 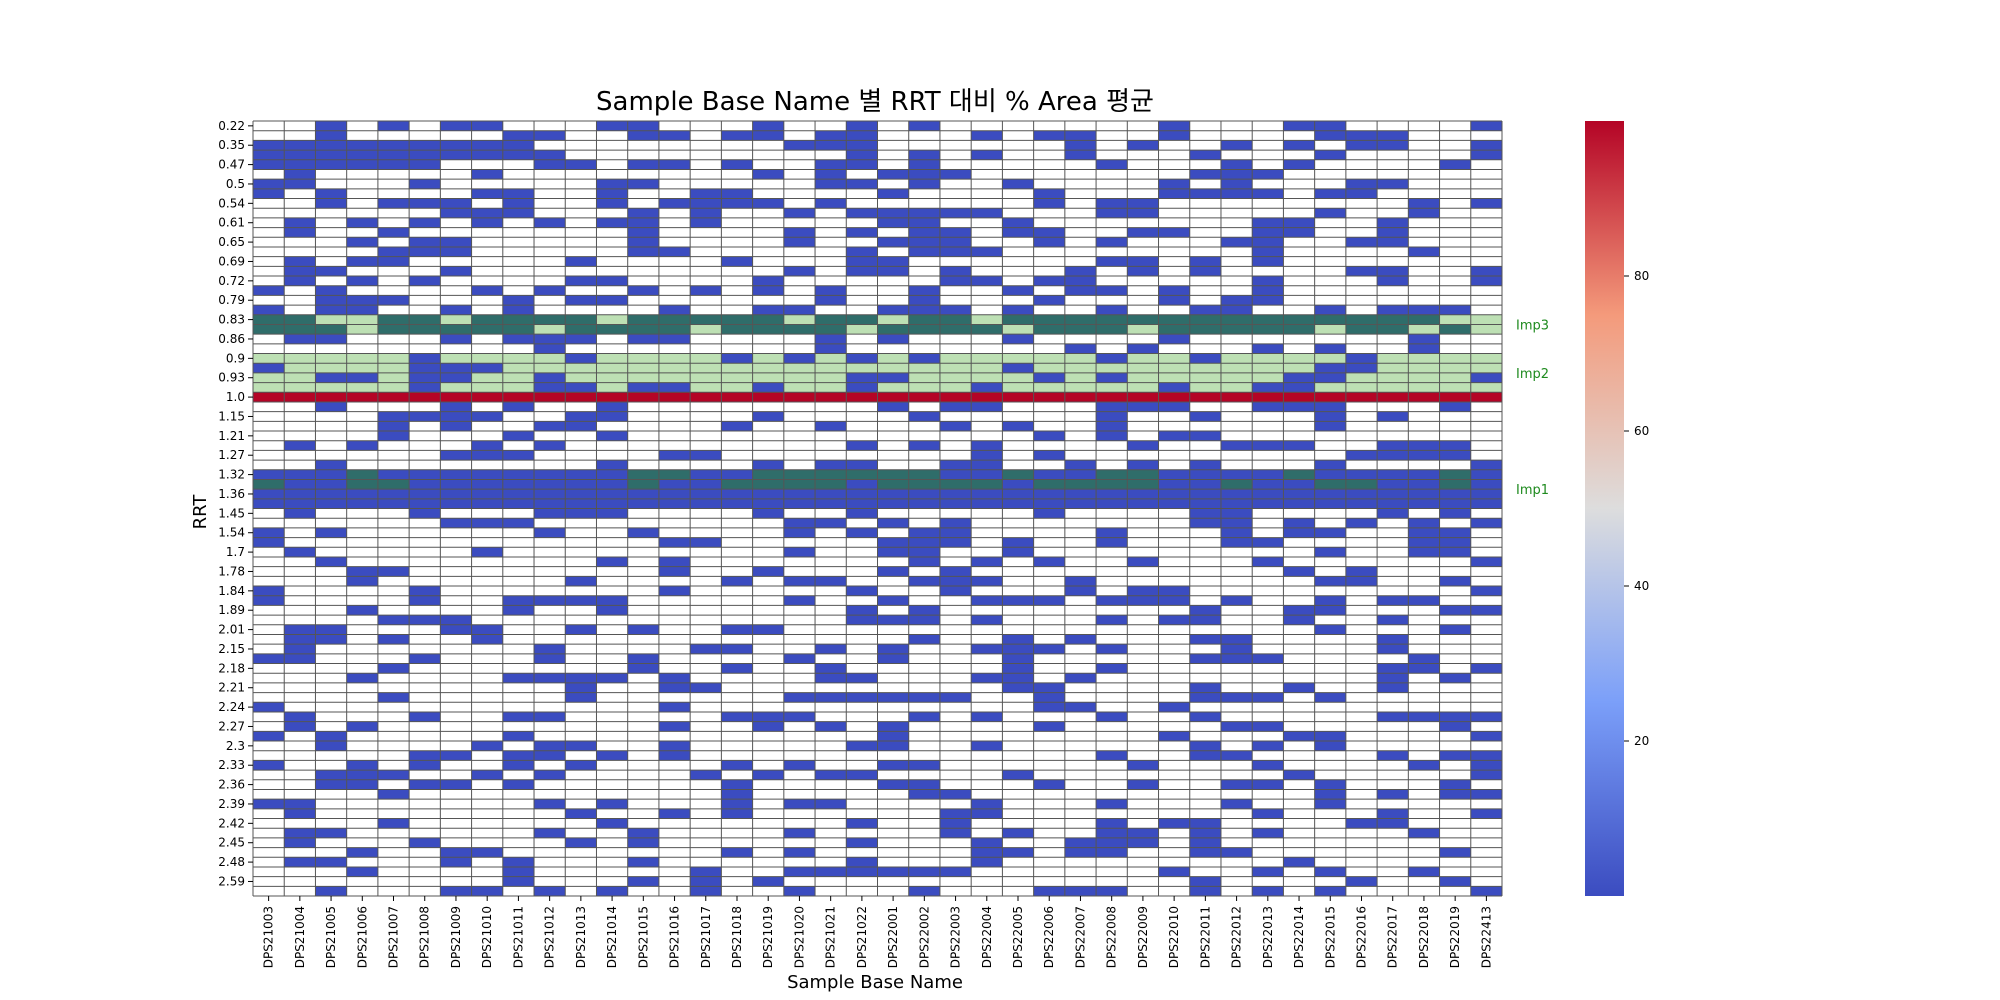 I want to click on x-tick-label: DPS22013, so click(x=1268, y=937).